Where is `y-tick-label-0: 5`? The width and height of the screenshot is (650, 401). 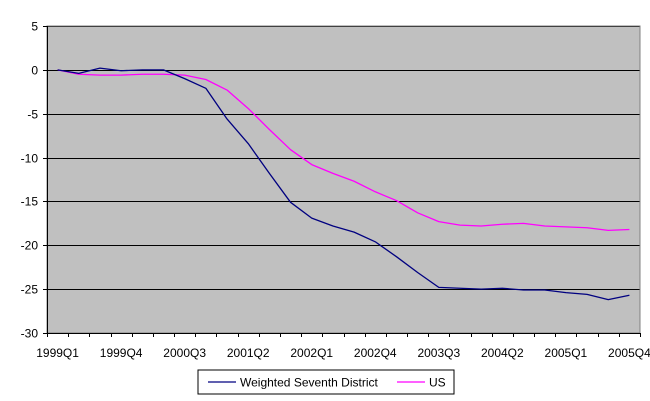
y-tick-label-0: 5 is located at coordinates (34, 27).